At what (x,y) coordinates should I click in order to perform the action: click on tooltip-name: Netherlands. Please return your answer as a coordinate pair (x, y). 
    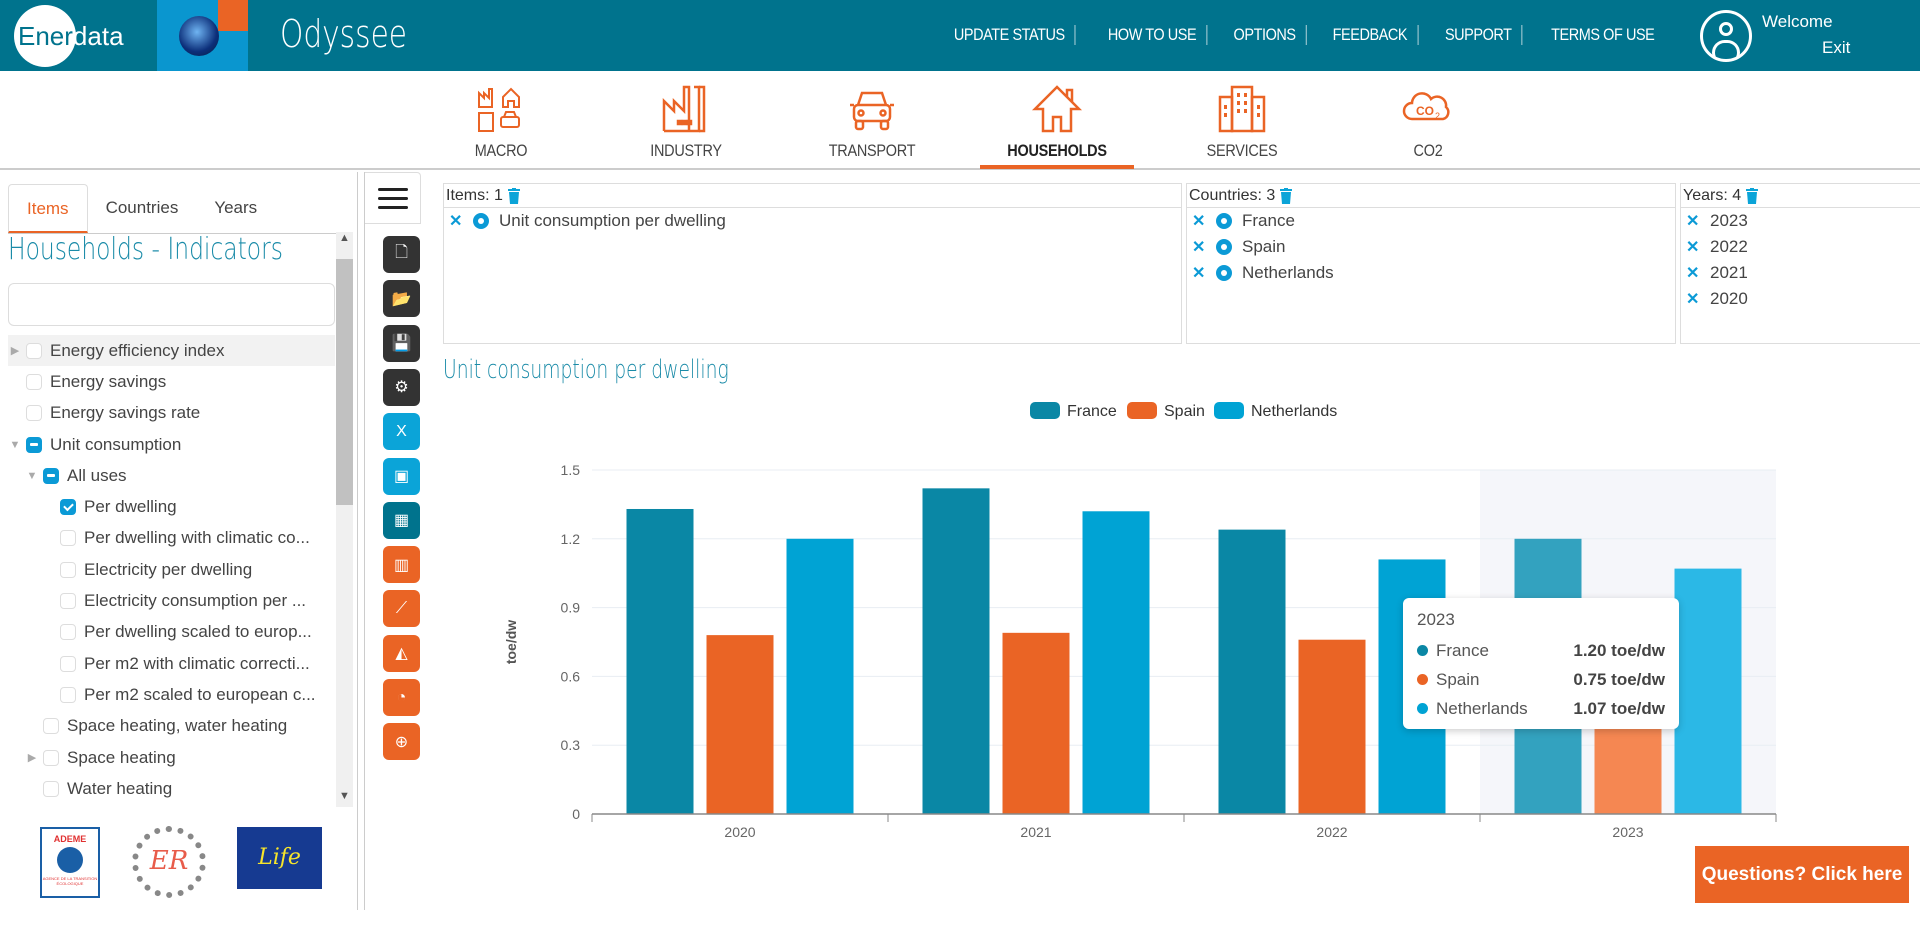
    Looking at the image, I should click on (1482, 708).